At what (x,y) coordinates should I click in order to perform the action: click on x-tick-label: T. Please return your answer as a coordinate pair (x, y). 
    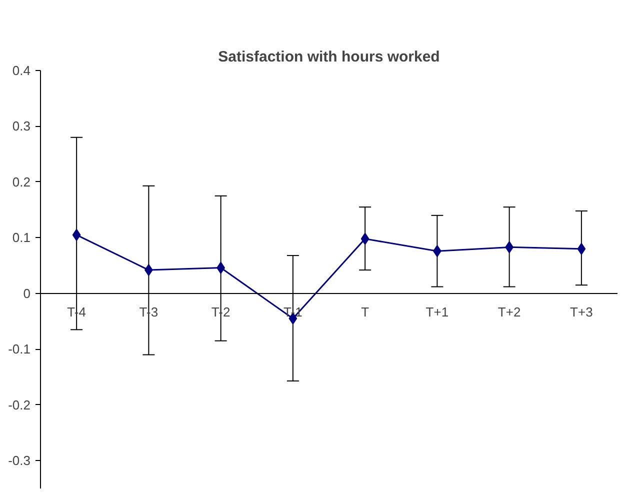
    Looking at the image, I should click on (365, 312).